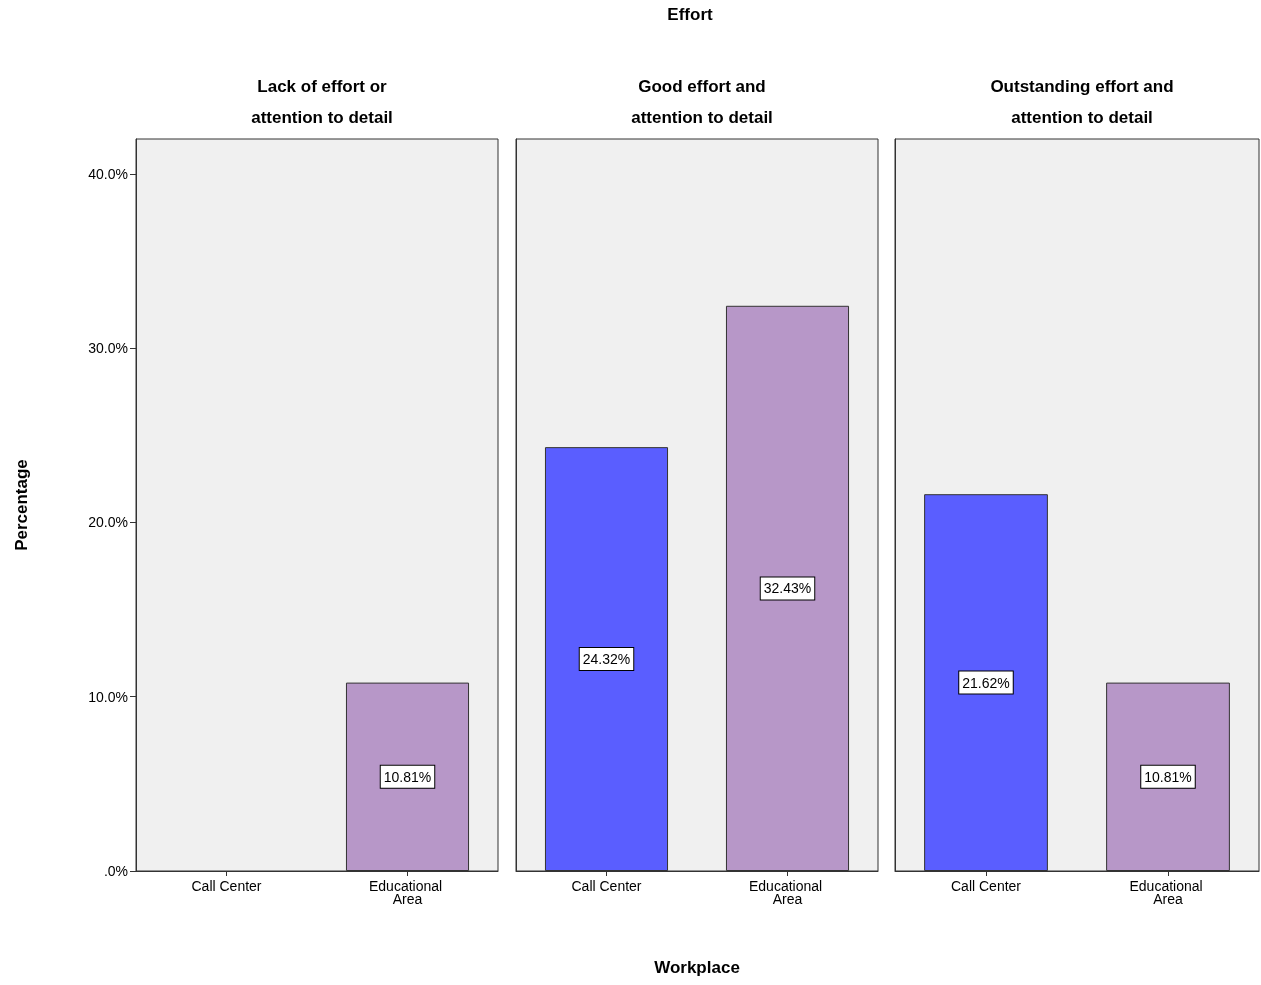  I want to click on chart-title: Good effort and attention to detail, so click(702, 102).